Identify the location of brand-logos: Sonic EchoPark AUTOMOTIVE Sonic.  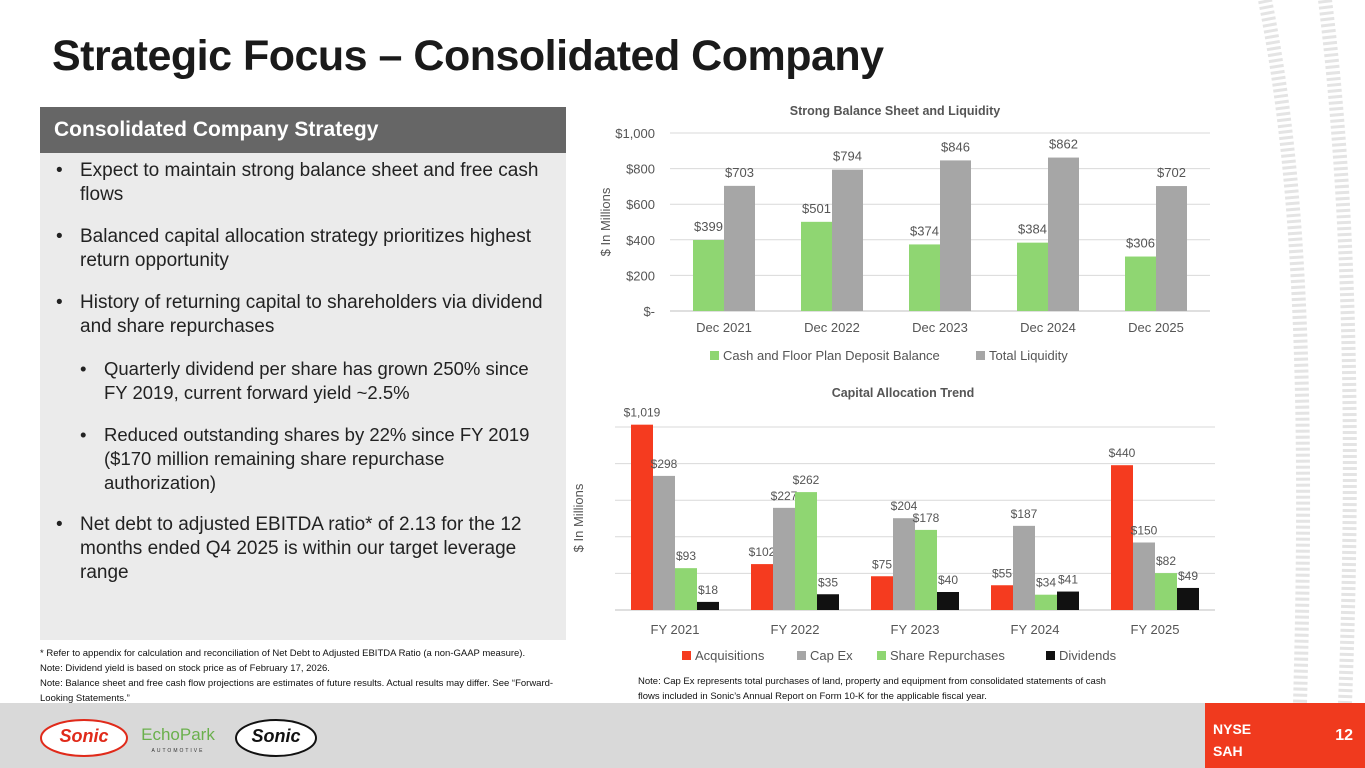
(178, 738).